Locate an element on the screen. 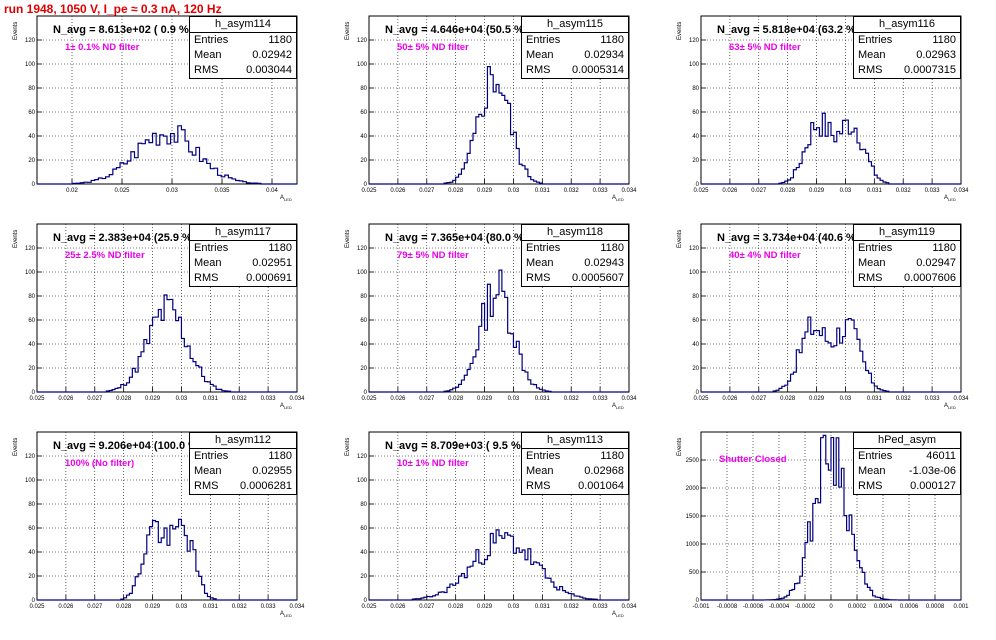  x-tick-label: 0.034 is located at coordinates (629, 191).